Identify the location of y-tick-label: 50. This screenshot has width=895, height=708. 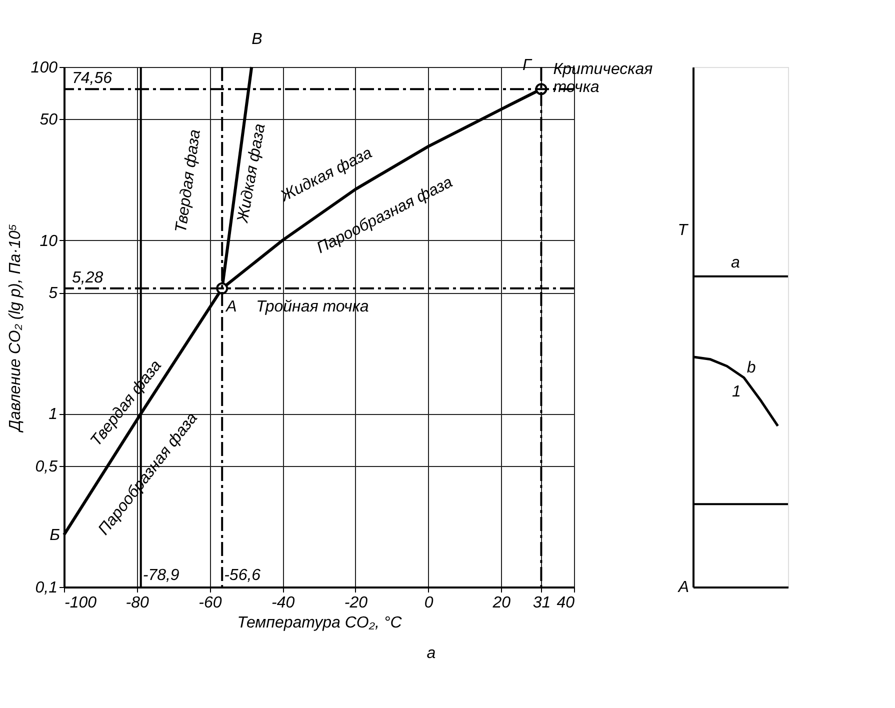
(49, 120).